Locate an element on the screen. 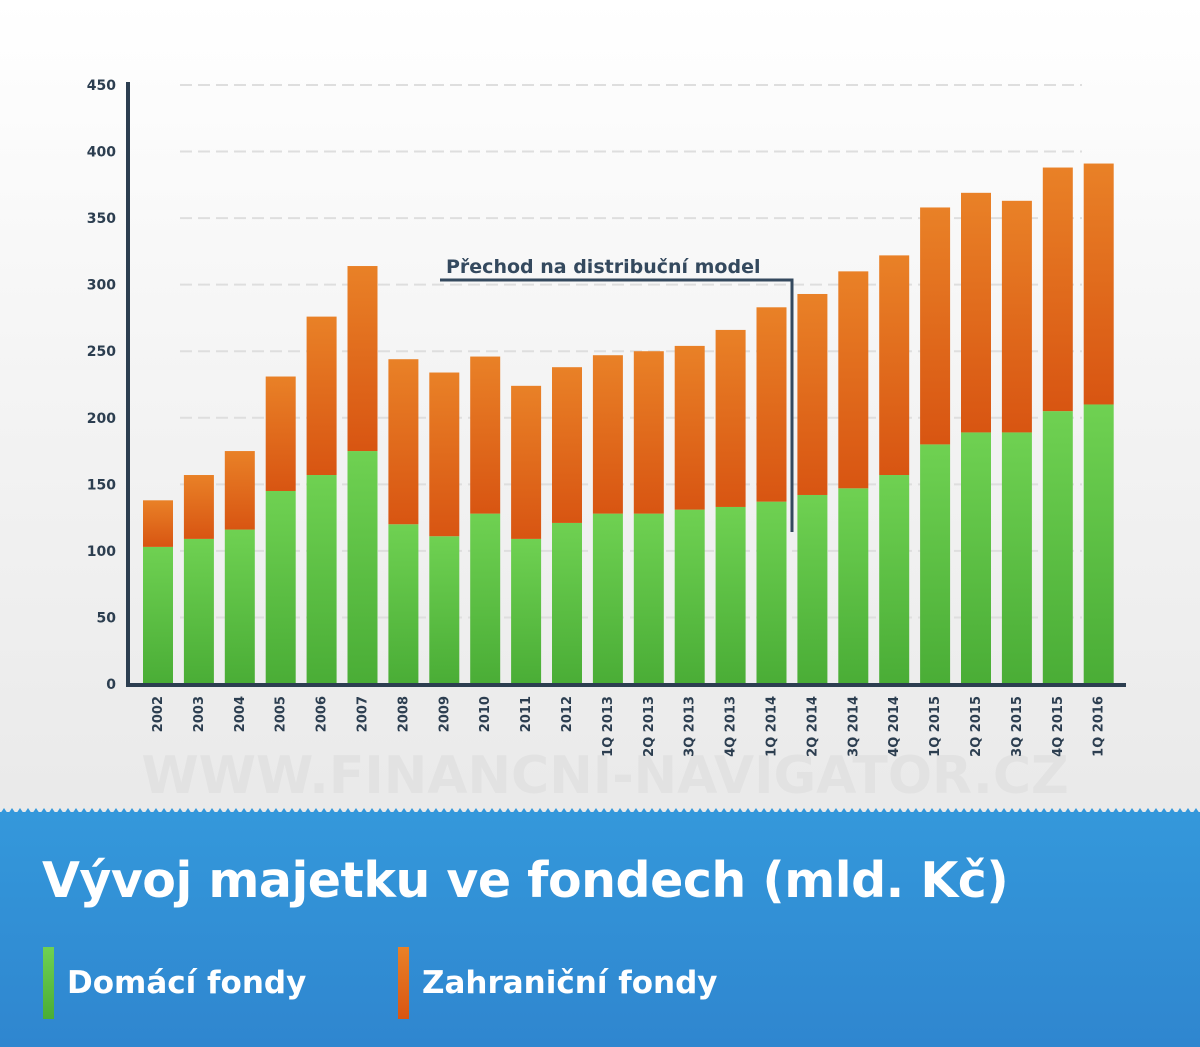 The width and height of the screenshot is (1200, 1047). x-tick-label: 4Q 2014 is located at coordinates (894, 726).